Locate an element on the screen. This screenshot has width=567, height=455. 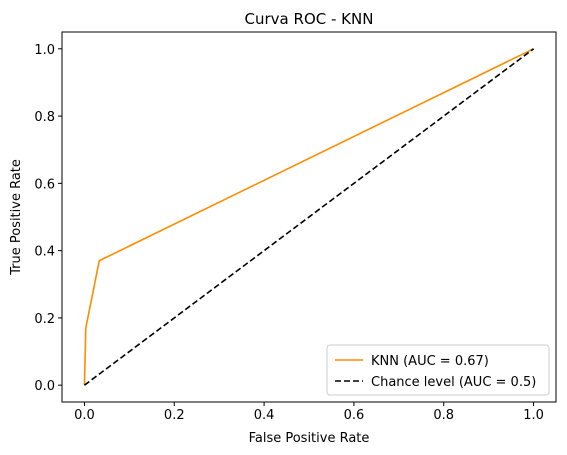
legend: KNN (AUC = 0.67) Chance level (AUC = 0.5) is located at coordinates (438, 370).